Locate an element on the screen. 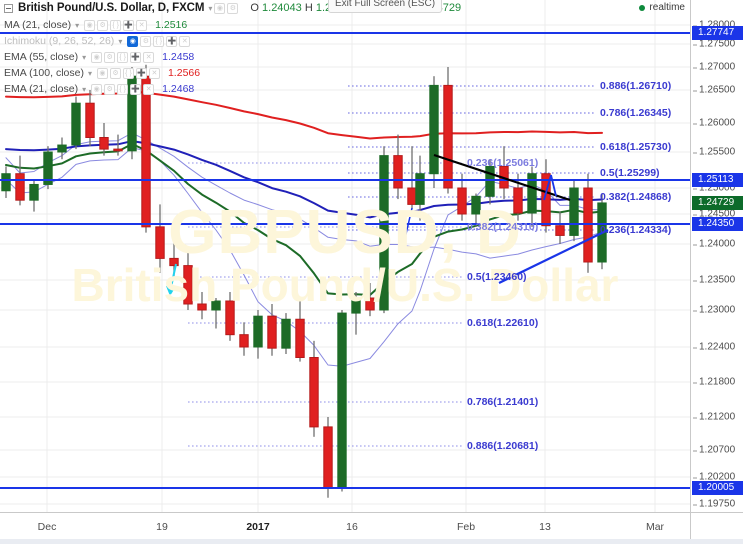  fib-level-label: 0.786(1.26345) is located at coordinates (636, 113).